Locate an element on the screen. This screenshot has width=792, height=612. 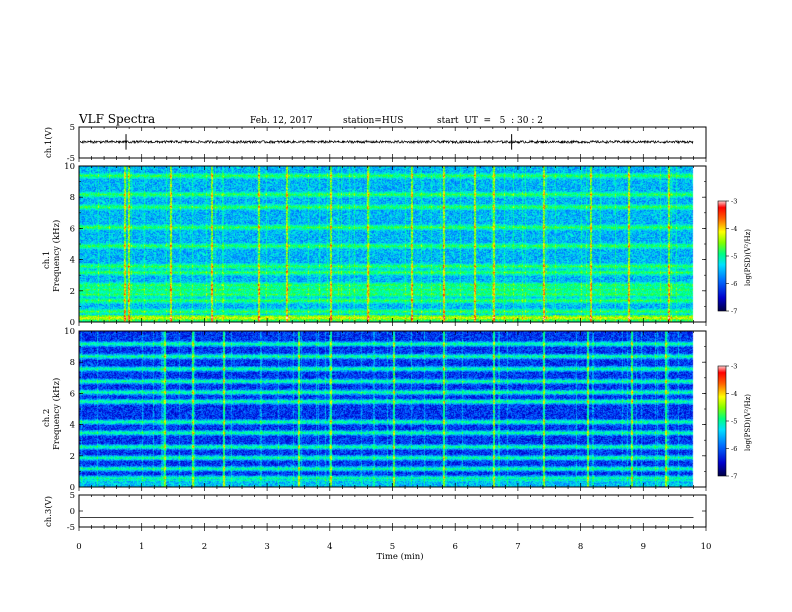
time-axis: 0 1 2 3 4 5 6 7 8 9 10 is located at coordinates (393, 547).